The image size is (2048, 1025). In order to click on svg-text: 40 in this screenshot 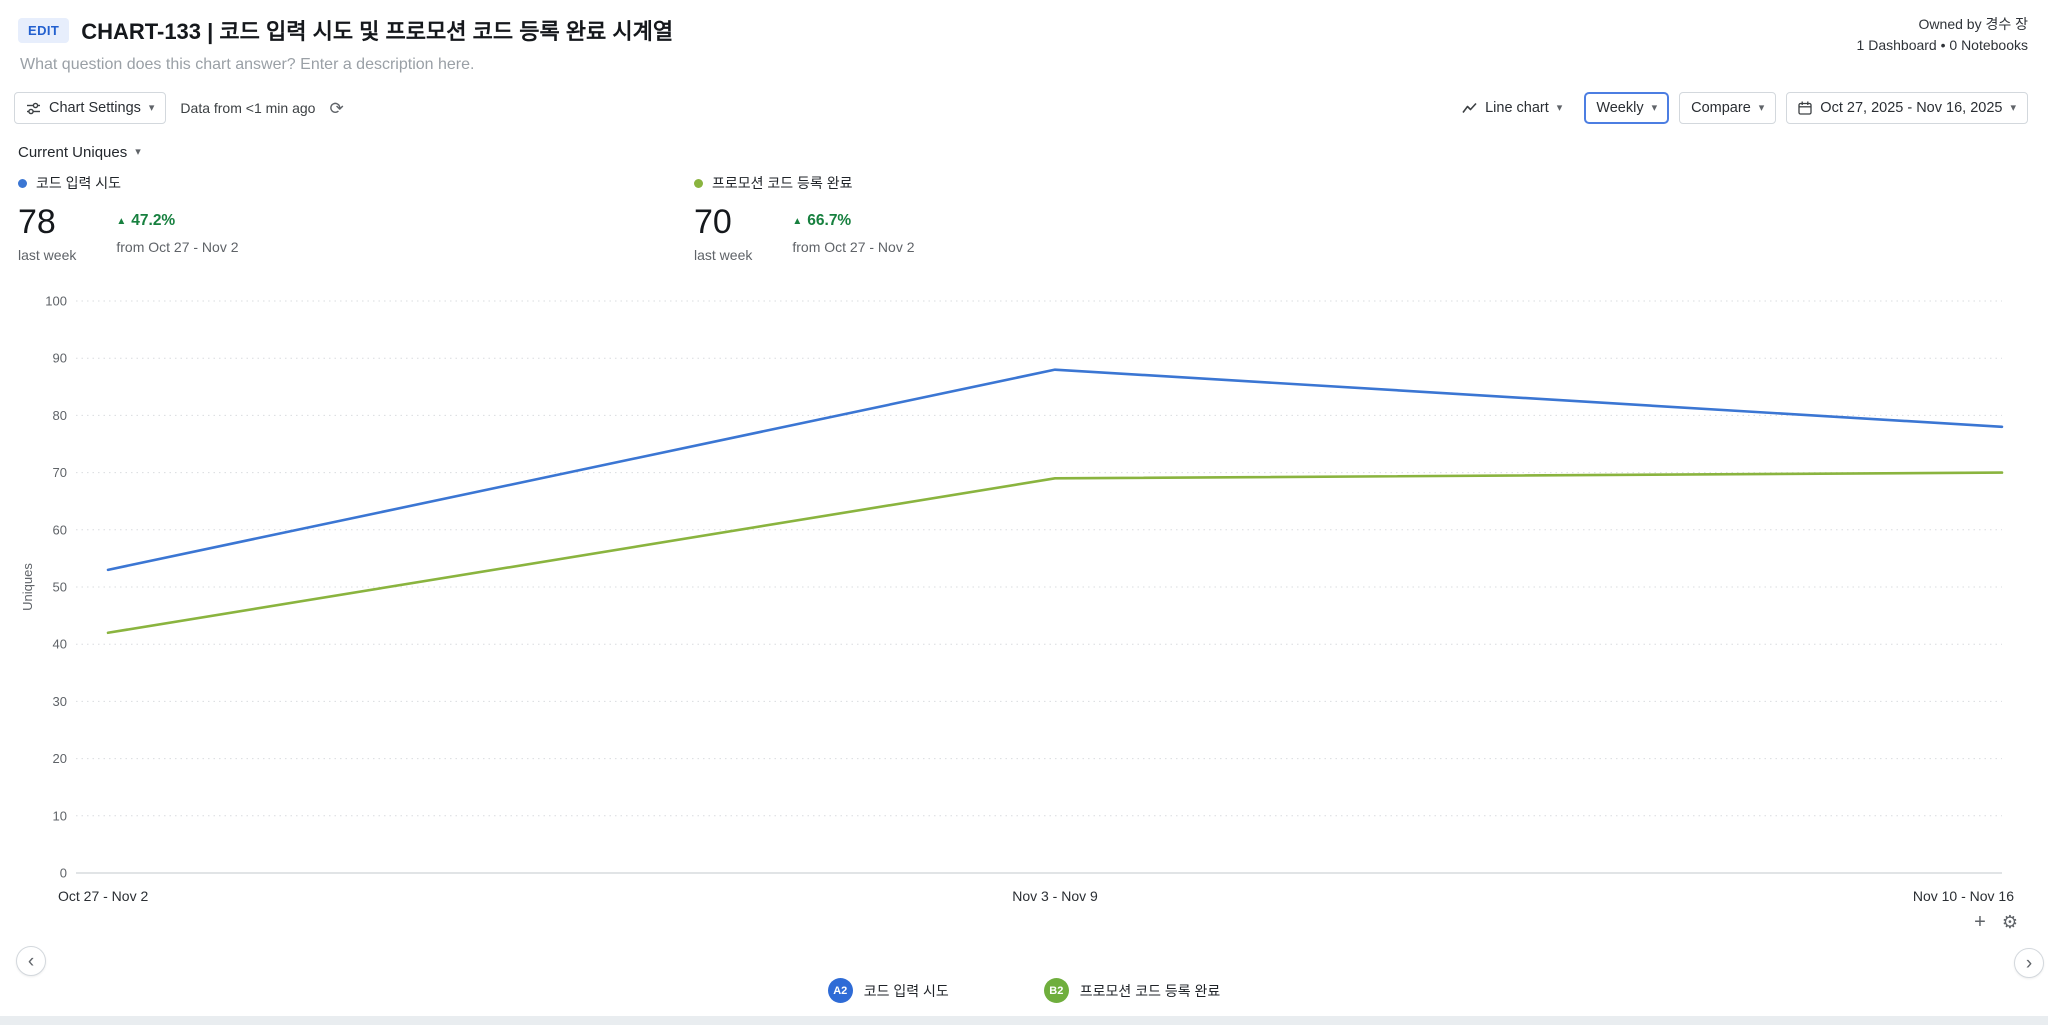, I will do `click(60, 644)`.